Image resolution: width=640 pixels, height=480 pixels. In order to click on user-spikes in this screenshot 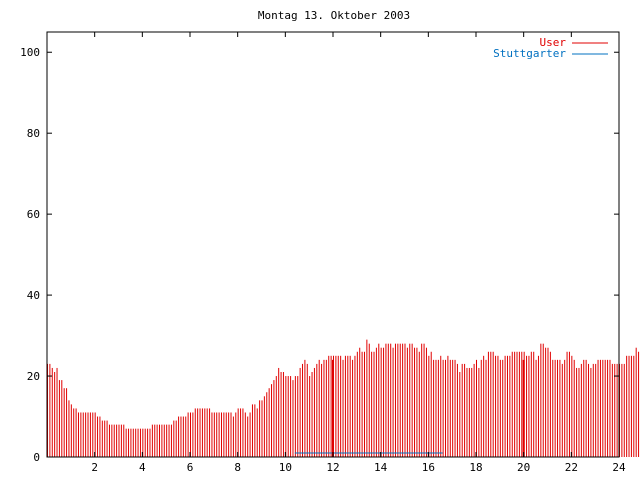, I will do `click(428, 408)`.